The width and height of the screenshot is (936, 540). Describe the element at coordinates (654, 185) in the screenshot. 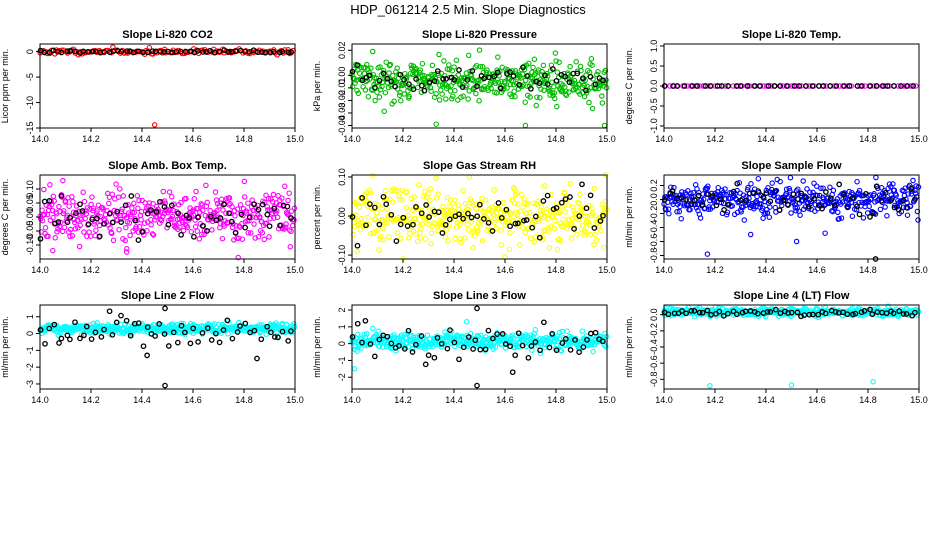

I see `y-tick-label: 0.2` at that location.